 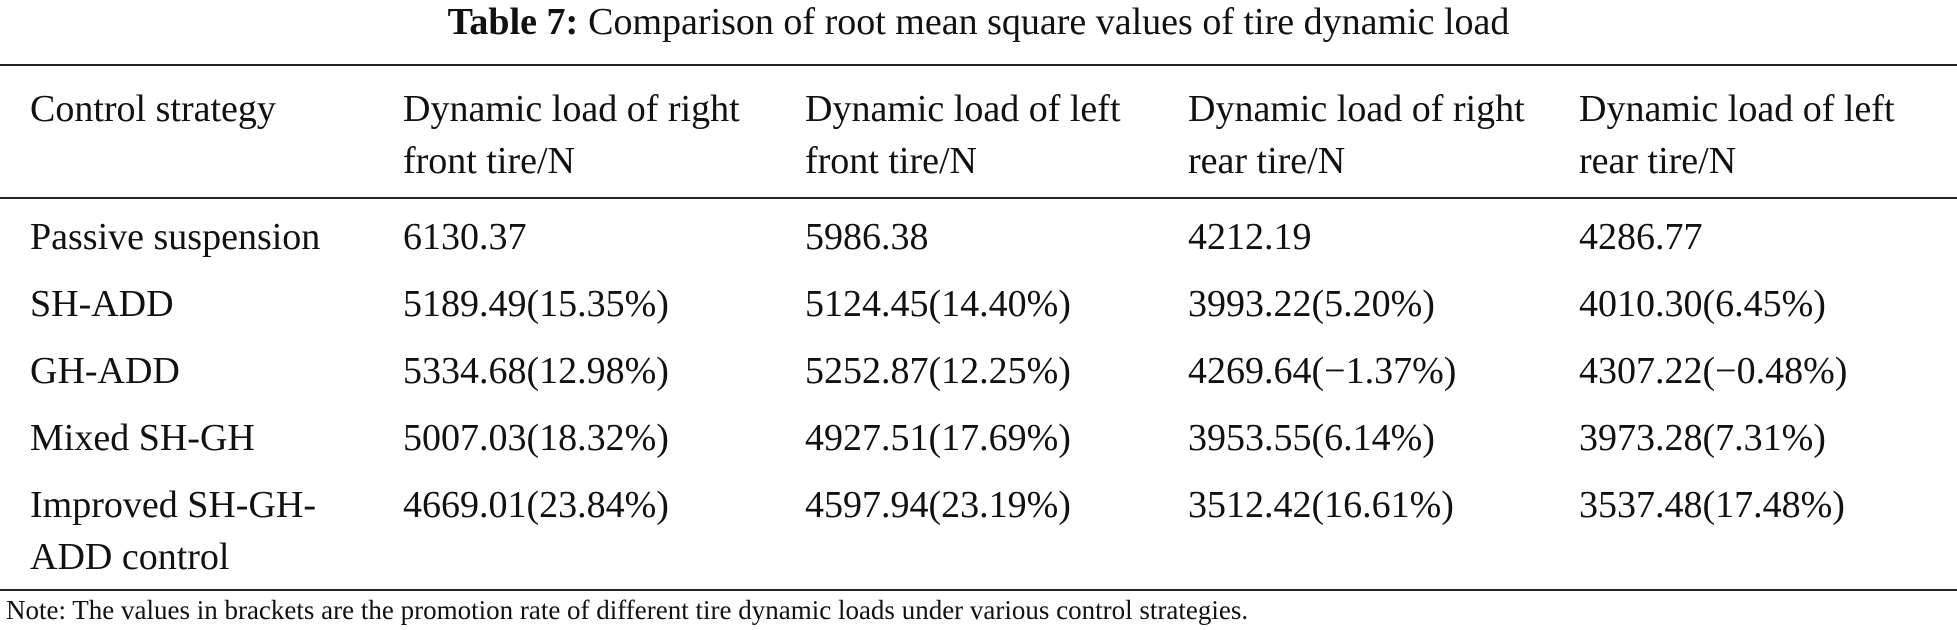 What do you see at coordinates (574, 531) in the screenshot?
I see `table-cell: 4669.01(23.84%)` at bounding box center [574, 531].